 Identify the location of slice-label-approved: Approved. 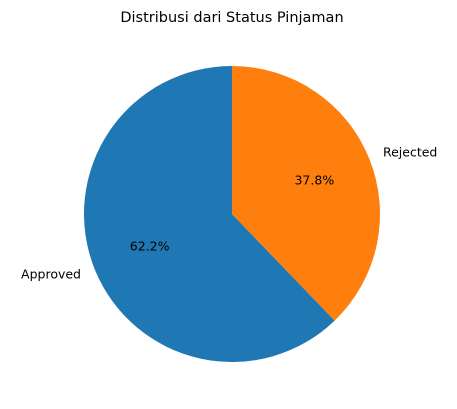
(51, 273).